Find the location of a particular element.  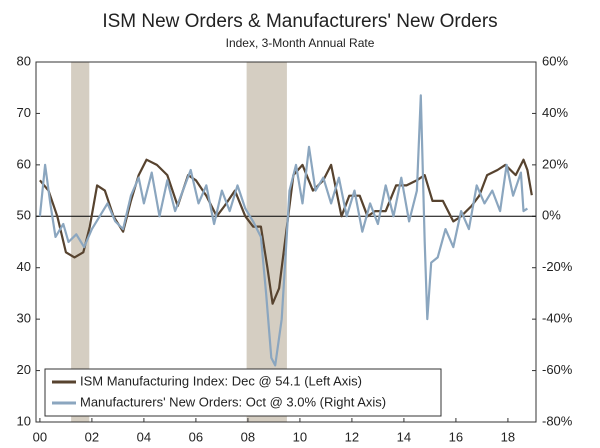

x-tick-label: 12 is located at coordinates (352, 436).